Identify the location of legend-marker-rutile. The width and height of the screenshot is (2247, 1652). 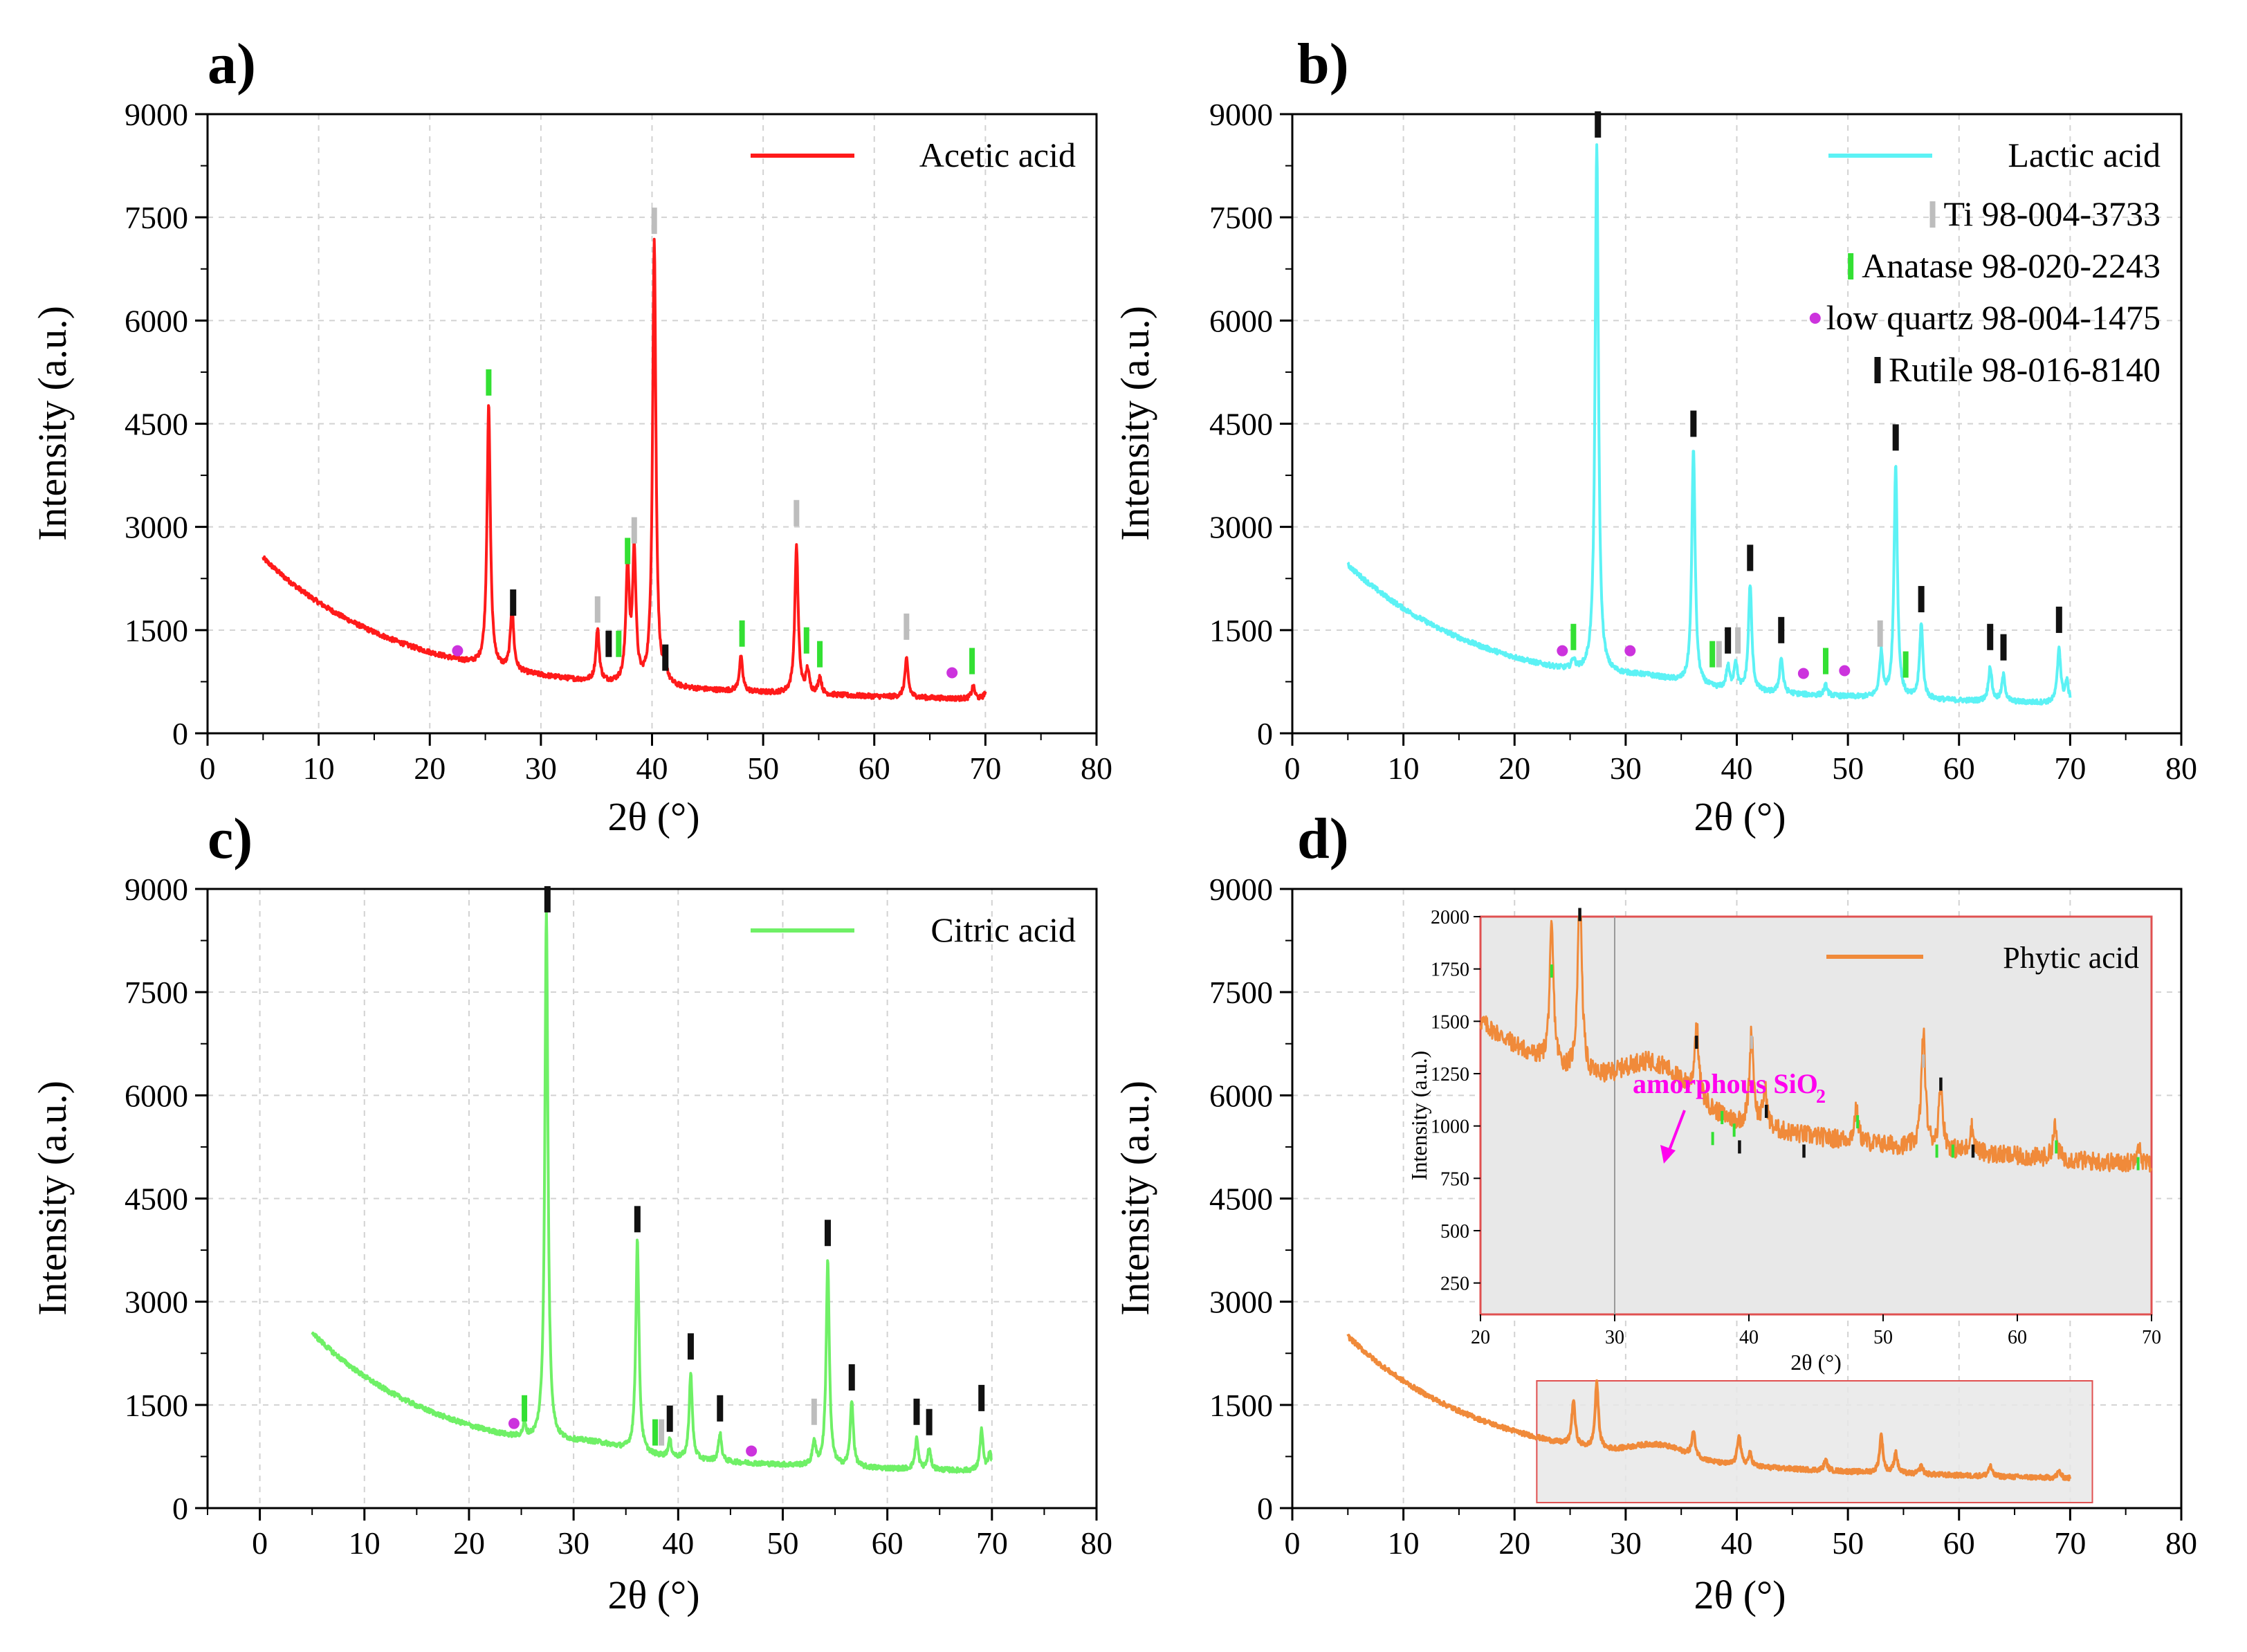
(1877, 370).